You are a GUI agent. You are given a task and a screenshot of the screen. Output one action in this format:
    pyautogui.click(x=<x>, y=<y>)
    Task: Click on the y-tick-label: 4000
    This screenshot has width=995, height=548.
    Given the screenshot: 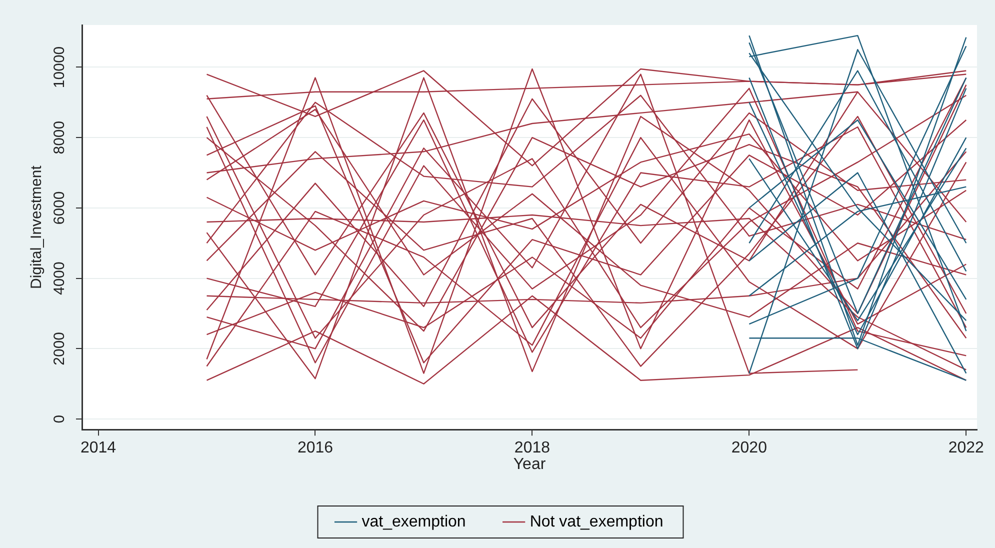 What is the action you would take?
    pyautogui.click(x=59, y=278)
    